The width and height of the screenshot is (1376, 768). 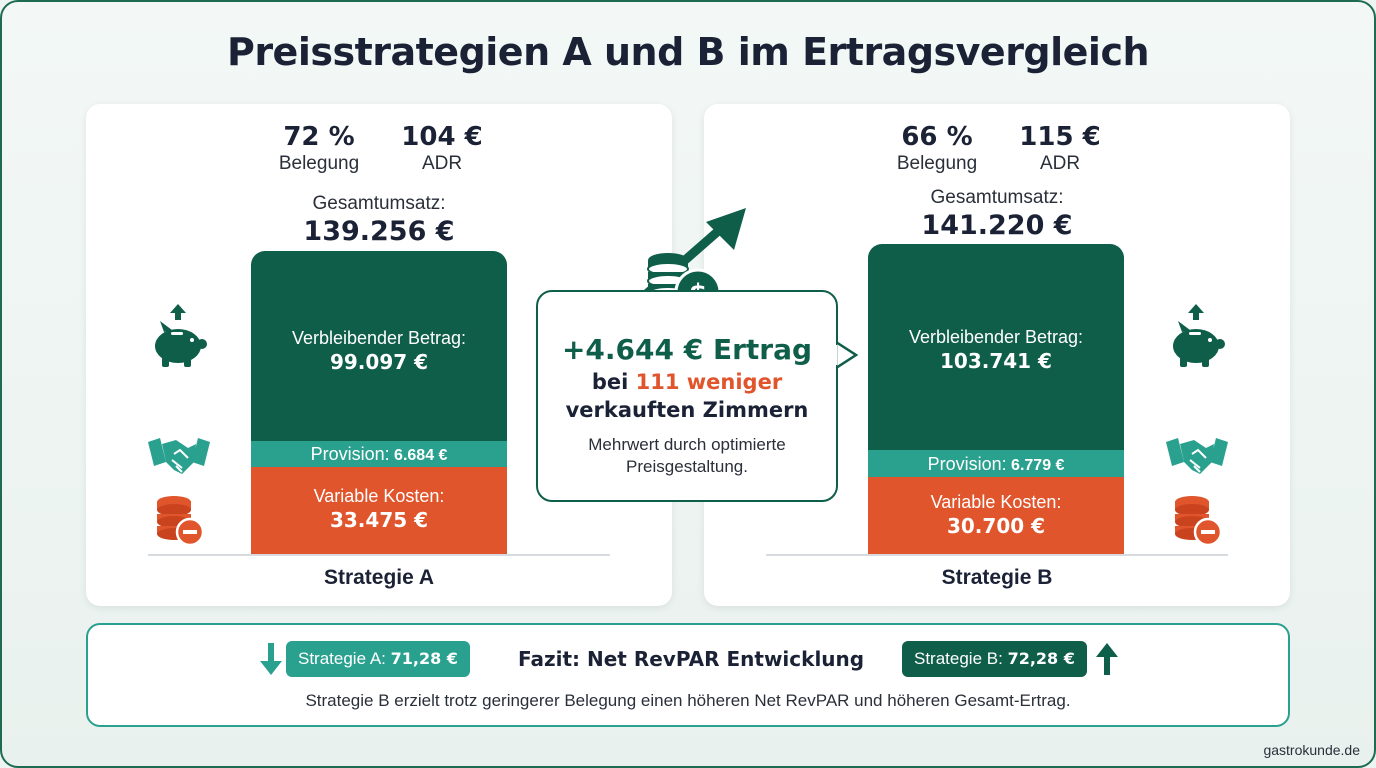 I want to click on total-revenue: Gesamtumsatz: 141.220 €, so click(x=997, y=214).